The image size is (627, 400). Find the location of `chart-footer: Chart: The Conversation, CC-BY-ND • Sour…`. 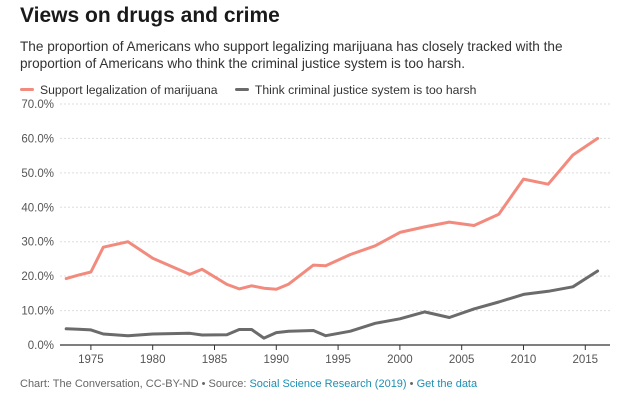

chart-footer: Chart: The Conversation, CC-BY-ND • Sour… is located at coordinates (248, 384).